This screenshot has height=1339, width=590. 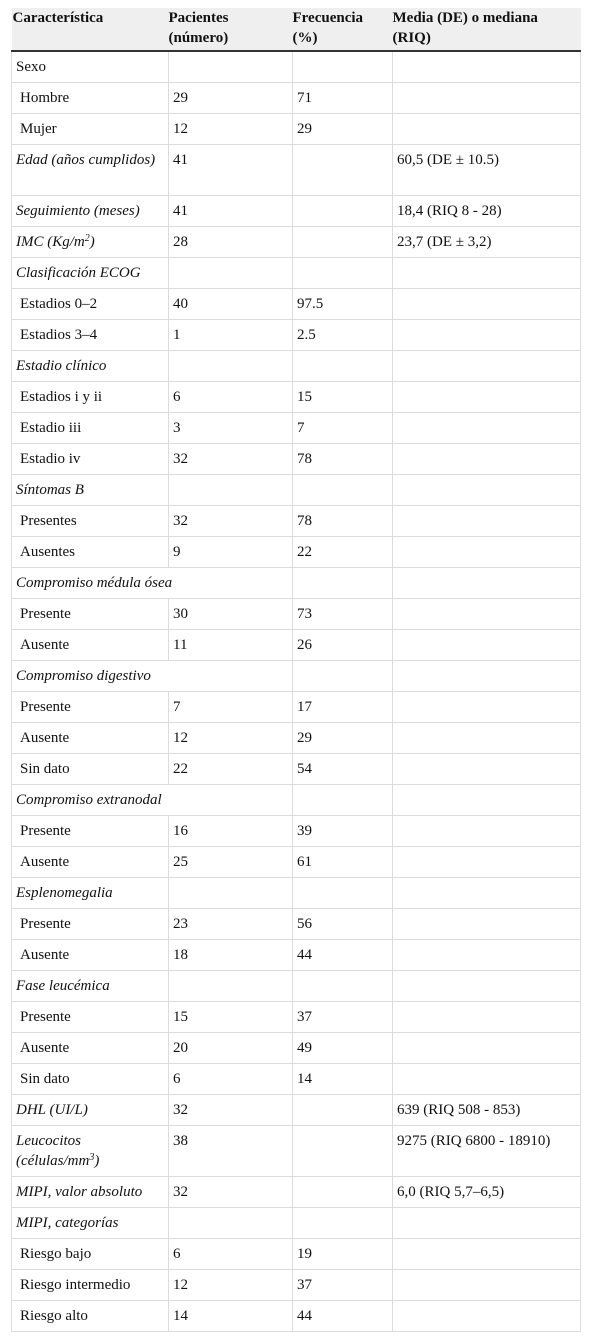 I want to click on frequency-cell: 17, so click(x=342, y=706).